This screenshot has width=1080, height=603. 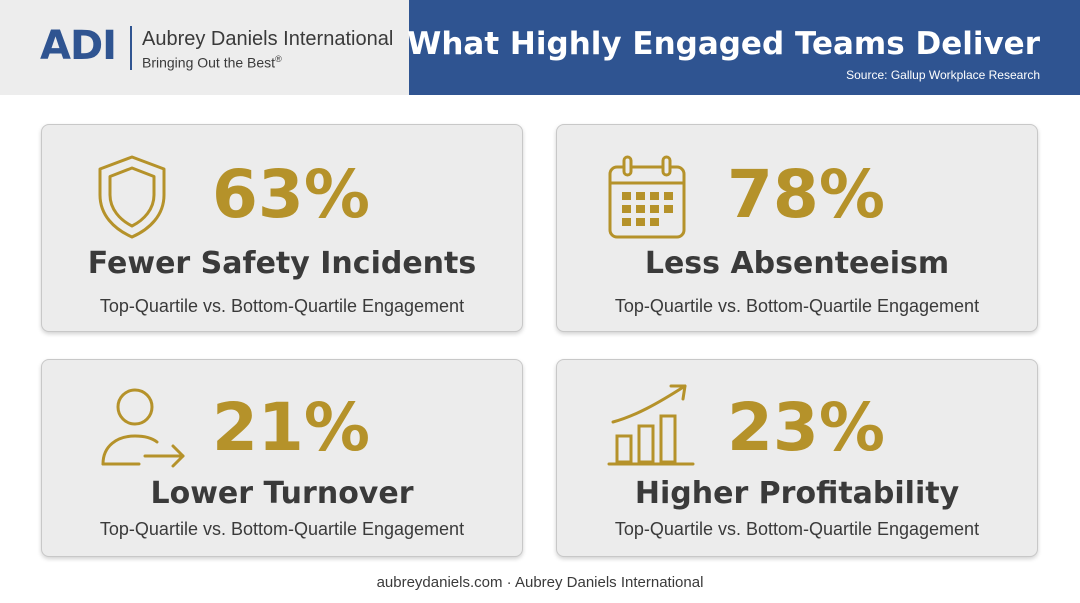 What do you see at coordinates (282, 493) in the screenshot?
I see `stat-label: Lower Turnover` at bounding box center [282, 493].